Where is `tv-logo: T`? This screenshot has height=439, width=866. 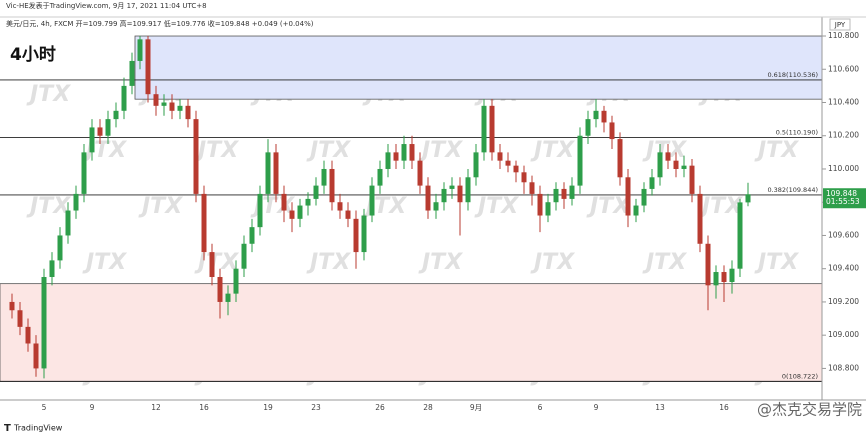
tv-logo: T is located at coordinates (7, 428).